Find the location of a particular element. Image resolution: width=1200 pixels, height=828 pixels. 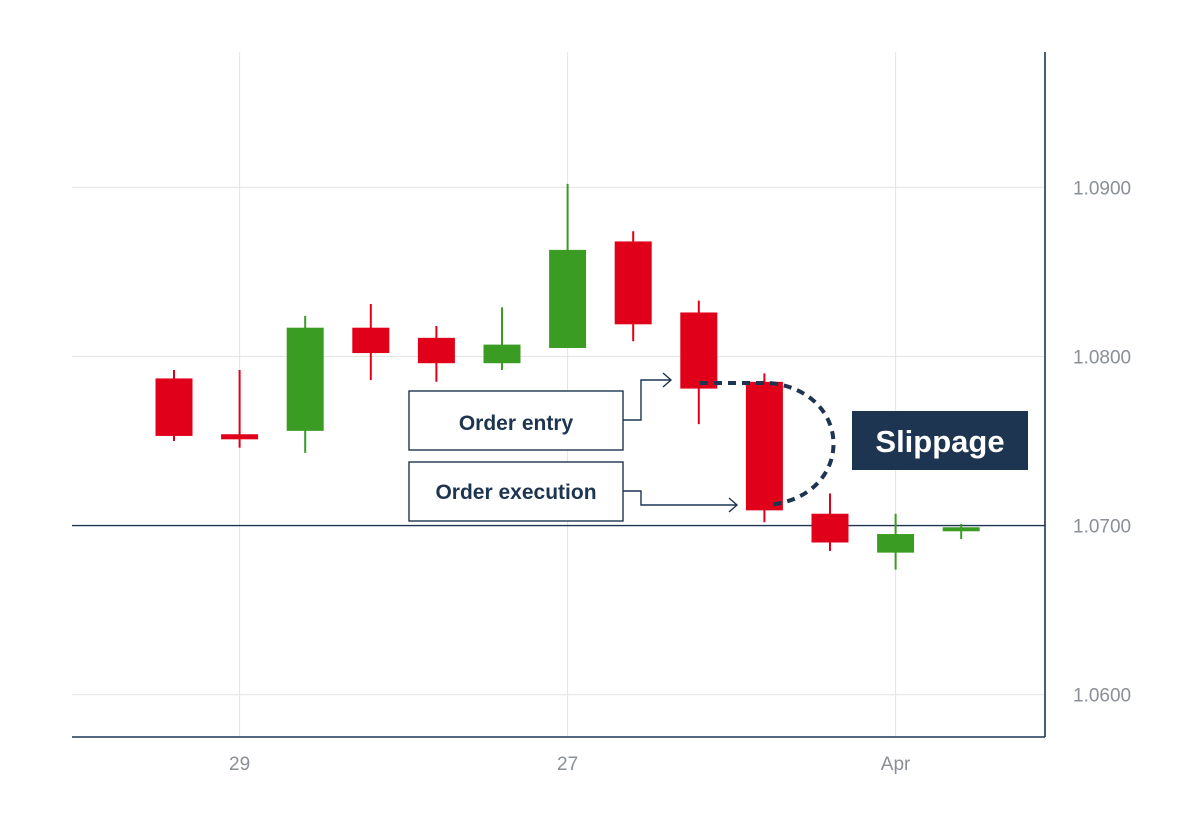

slippage-arc is located at coordinates (768, 444).